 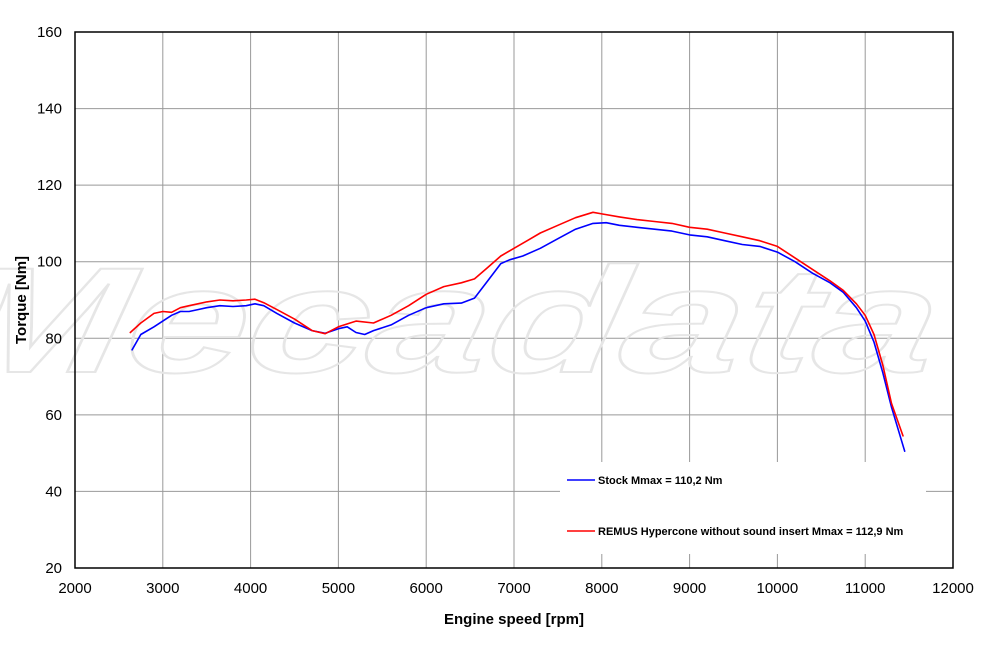 I want to click on legend-box, so click(x=743, y=508).